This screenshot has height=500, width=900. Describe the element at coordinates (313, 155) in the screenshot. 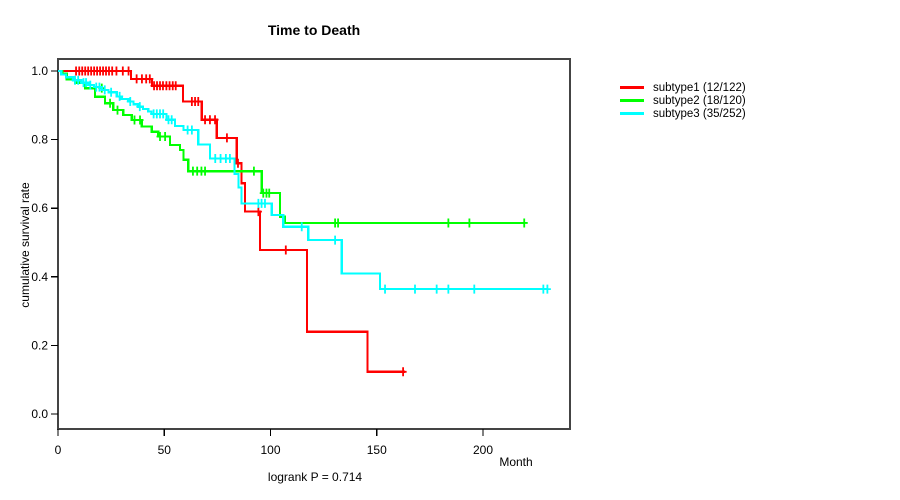

I see `censor-marks-subtype2` at that location.